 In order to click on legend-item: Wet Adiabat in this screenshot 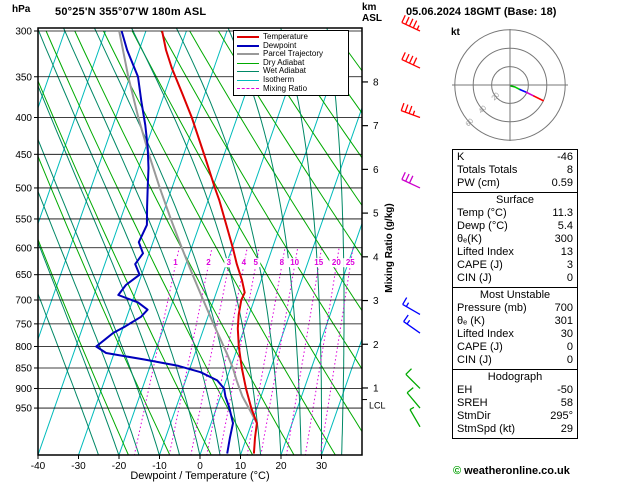, I will do `click(291, 71)`.